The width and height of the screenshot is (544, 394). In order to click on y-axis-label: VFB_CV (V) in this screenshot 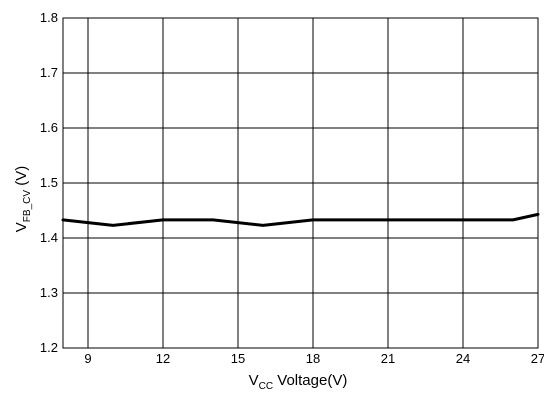, I will do `click(23, 199)`.